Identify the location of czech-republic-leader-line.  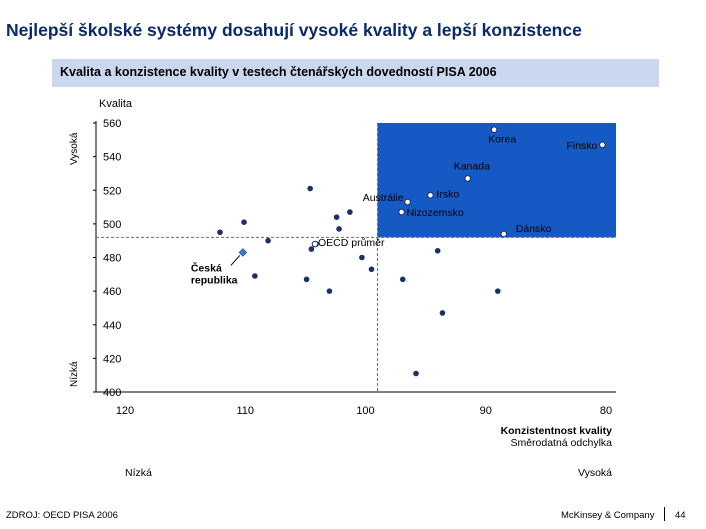
(235, 260).